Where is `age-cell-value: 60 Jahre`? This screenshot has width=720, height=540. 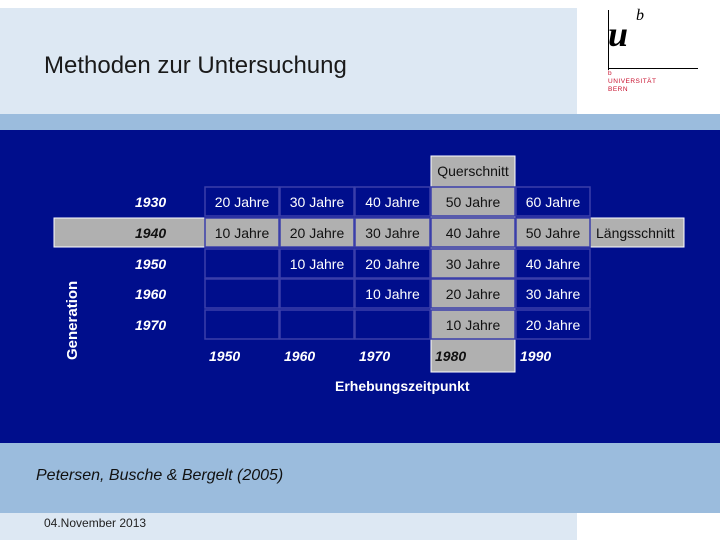
age-cell-value: 60 Jahre is located at coordinates (553, 202).